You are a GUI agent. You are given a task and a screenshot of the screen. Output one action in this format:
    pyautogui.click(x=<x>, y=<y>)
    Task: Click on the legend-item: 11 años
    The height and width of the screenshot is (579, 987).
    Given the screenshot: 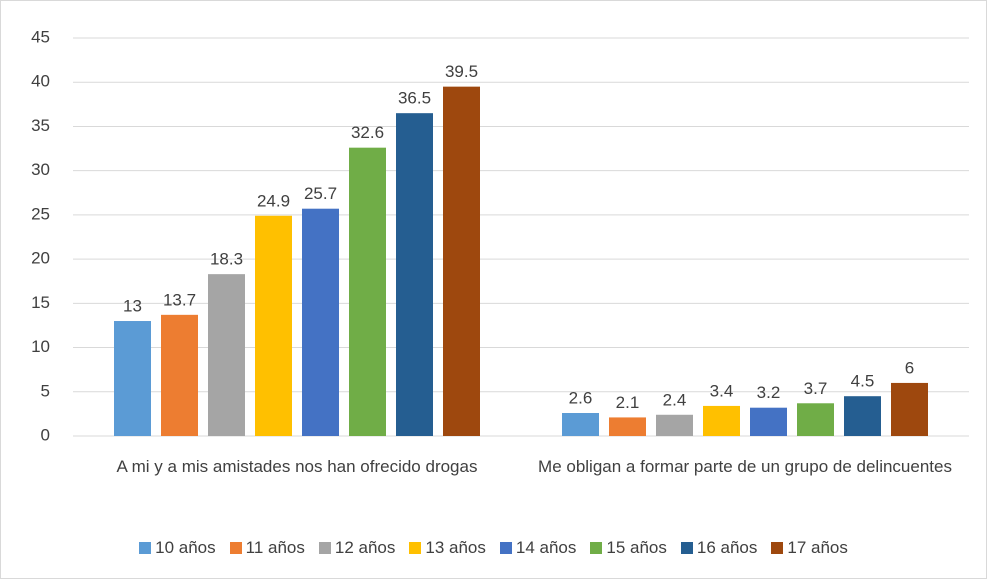 What is the action you would take?
    pyautogui.click(x=267, y=548)
    